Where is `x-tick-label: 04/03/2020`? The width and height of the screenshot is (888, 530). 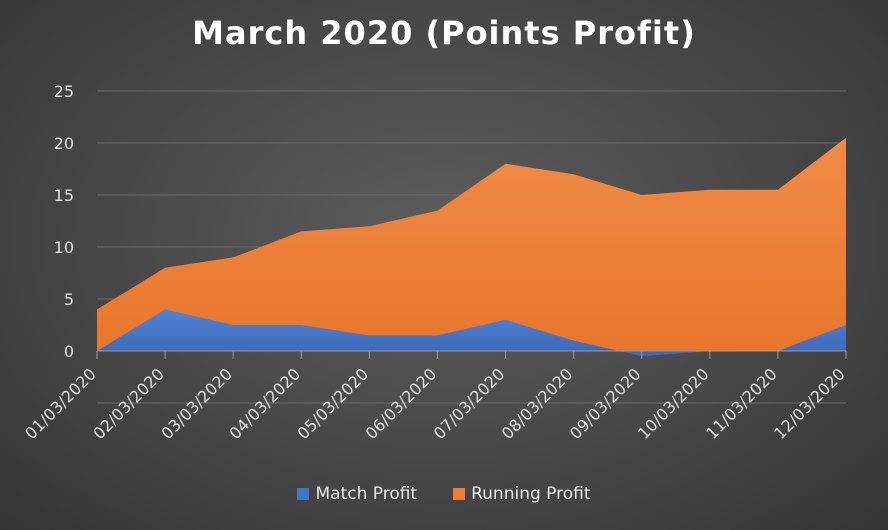
x-tick-label: 04/03/2020 is located at coordinates (264, 403).